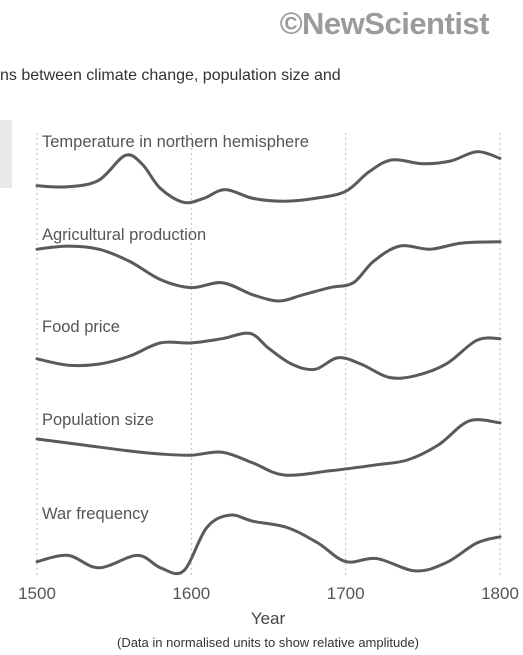 This screenshot has width=523, height=655. Describe the element at coordinates (124, 235) in the screenshot. I see `panel-label: Agricultural production` at that location.